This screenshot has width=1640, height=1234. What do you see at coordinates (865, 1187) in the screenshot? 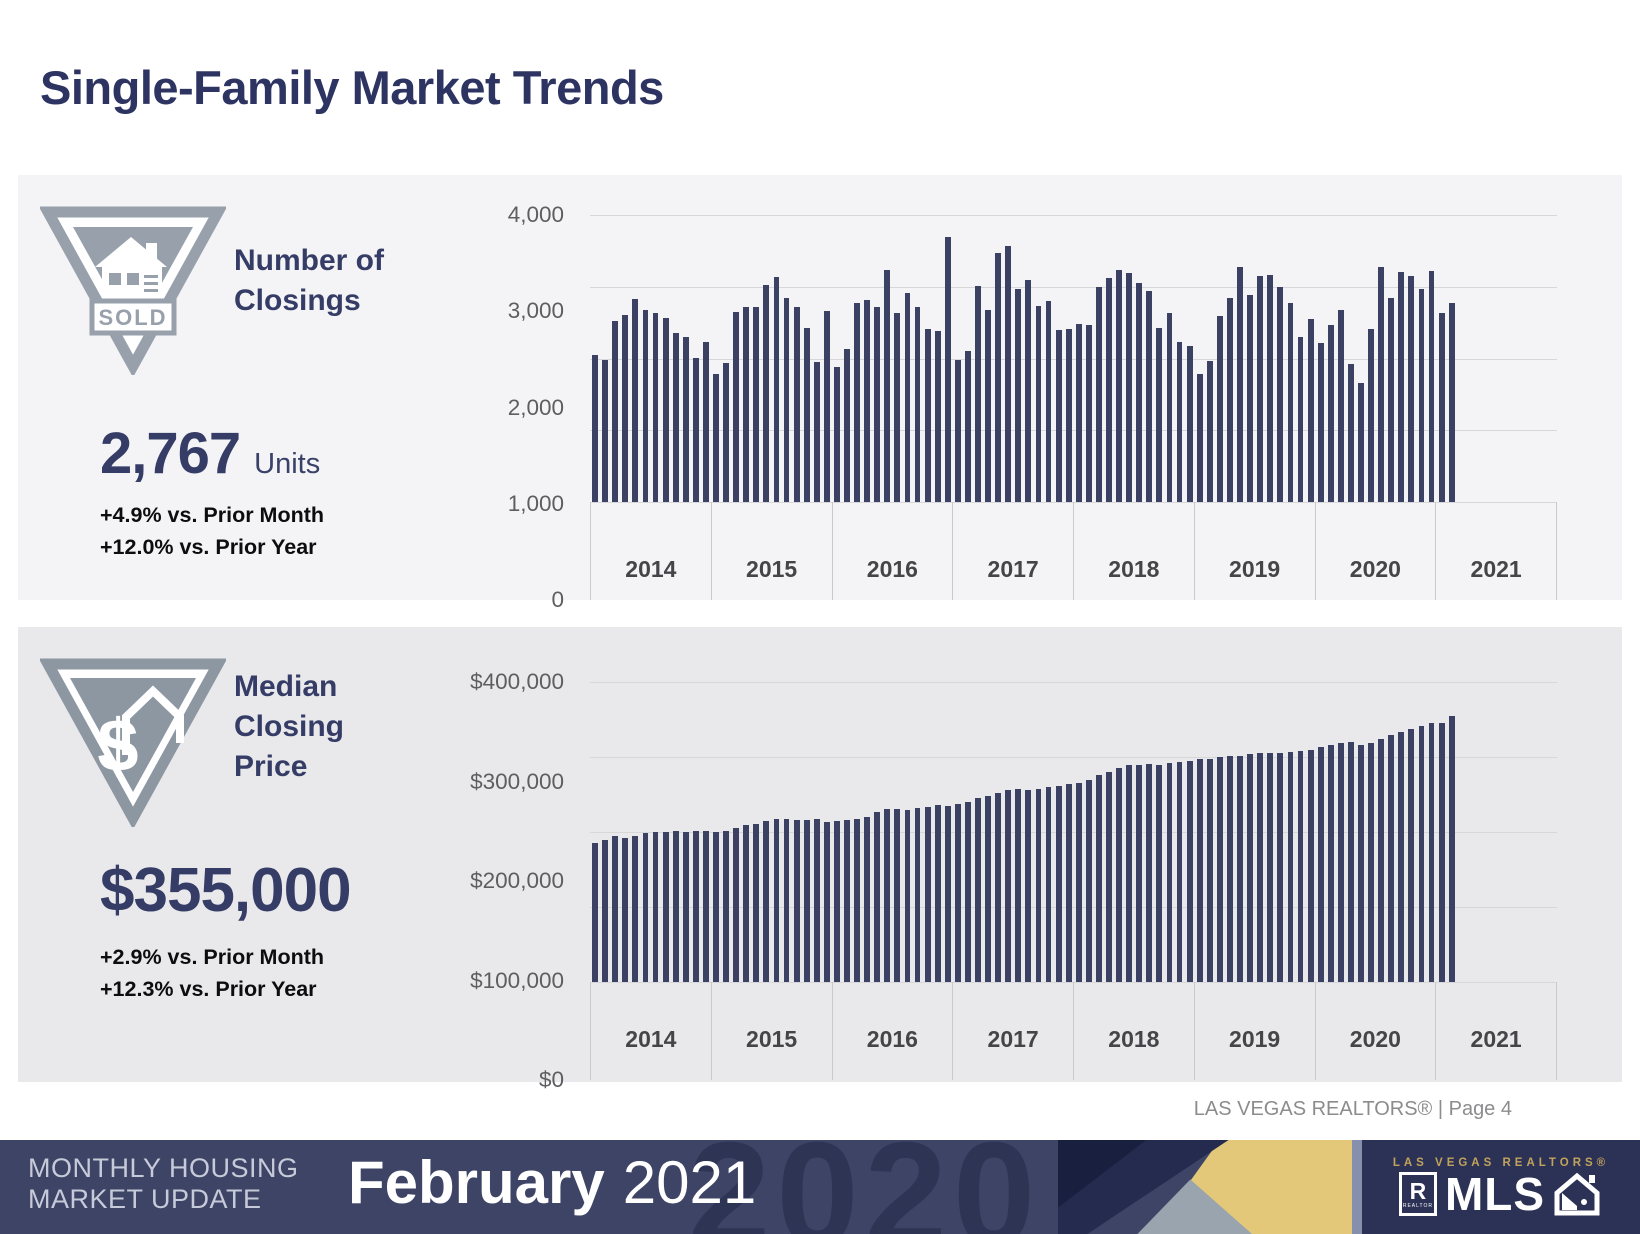
I see `year-watermark: 2020` at bounding box center [865, 1187].